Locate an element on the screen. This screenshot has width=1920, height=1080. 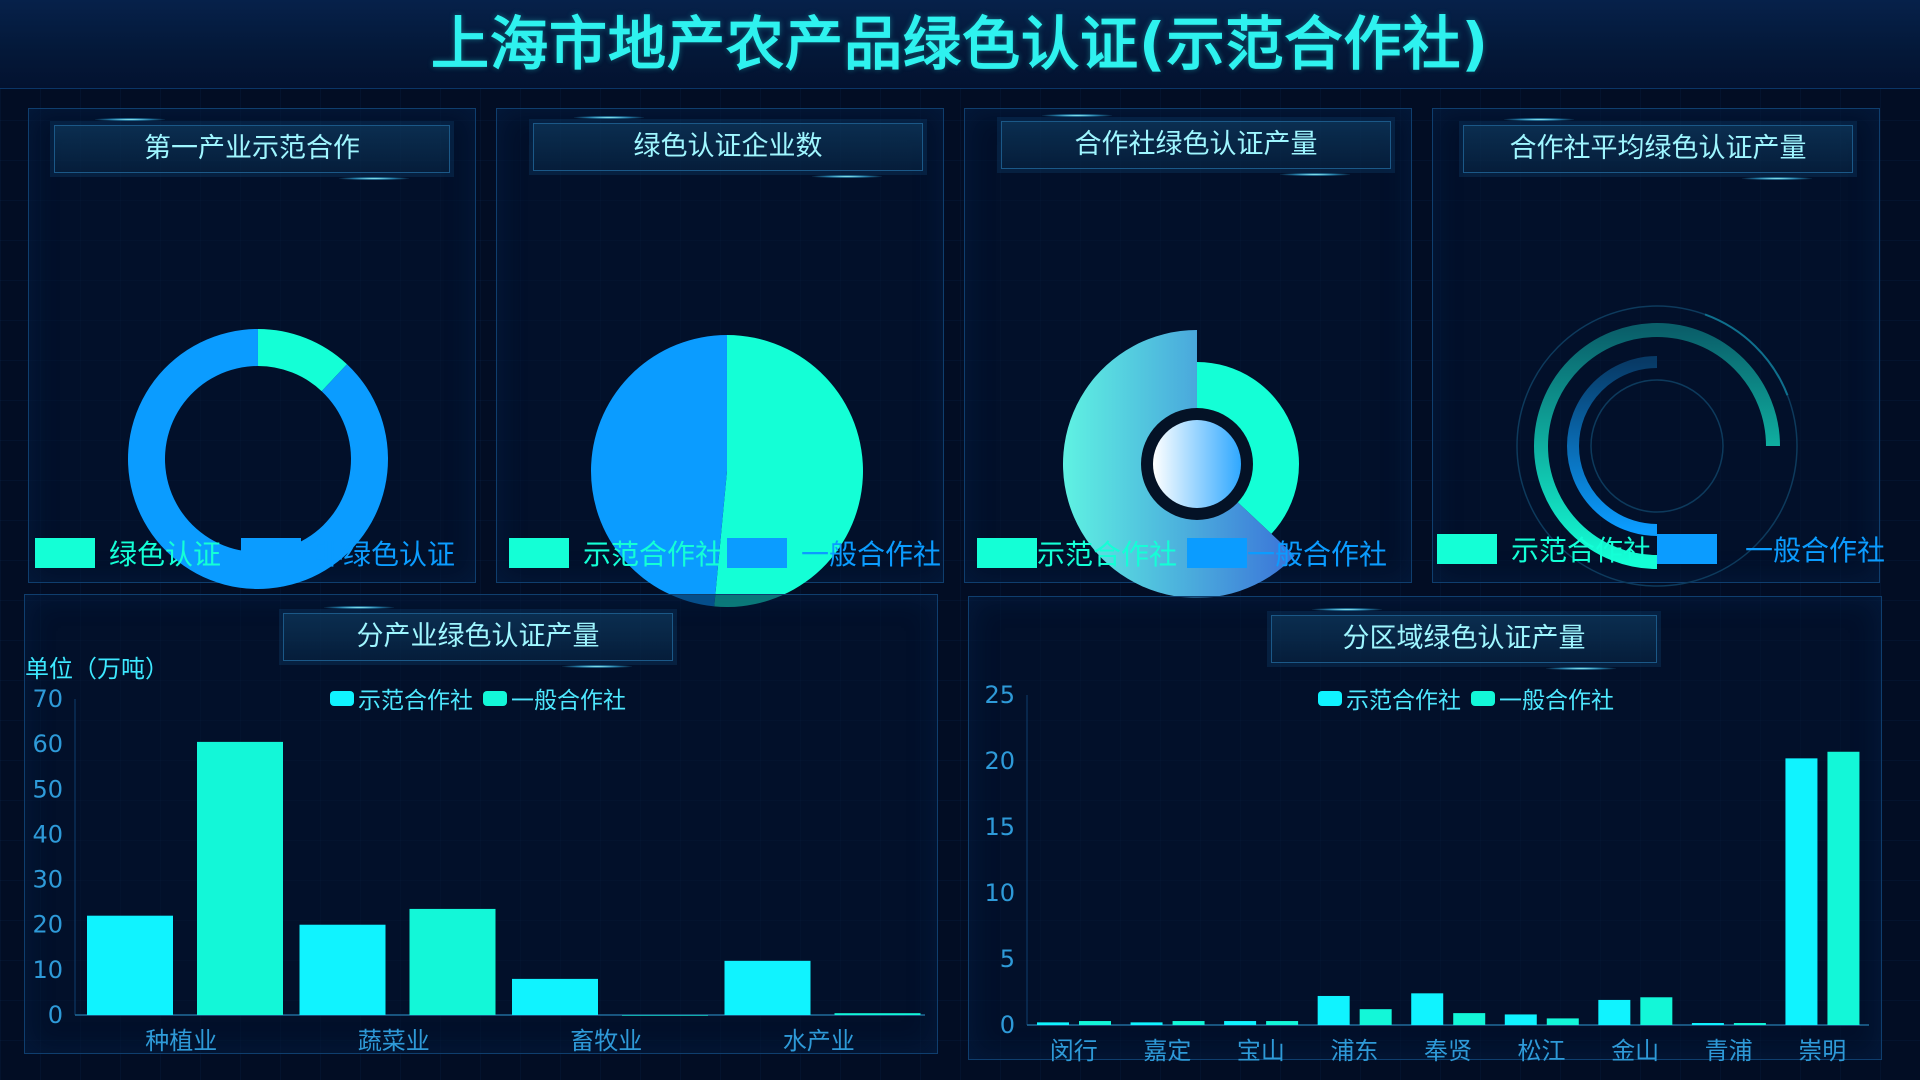
panel-certified-enterprises: 绿色认证企业数 示范合作社 一般合作社 is located at coordinates (720, 357).